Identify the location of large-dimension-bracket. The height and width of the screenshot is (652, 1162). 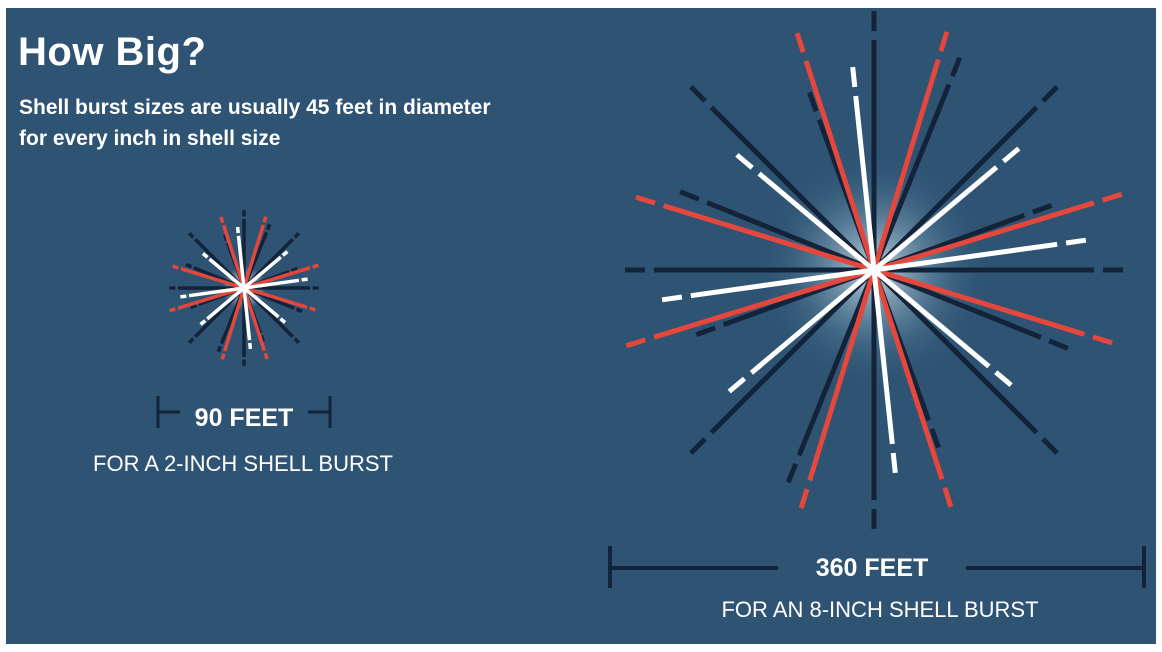
(877, 567).